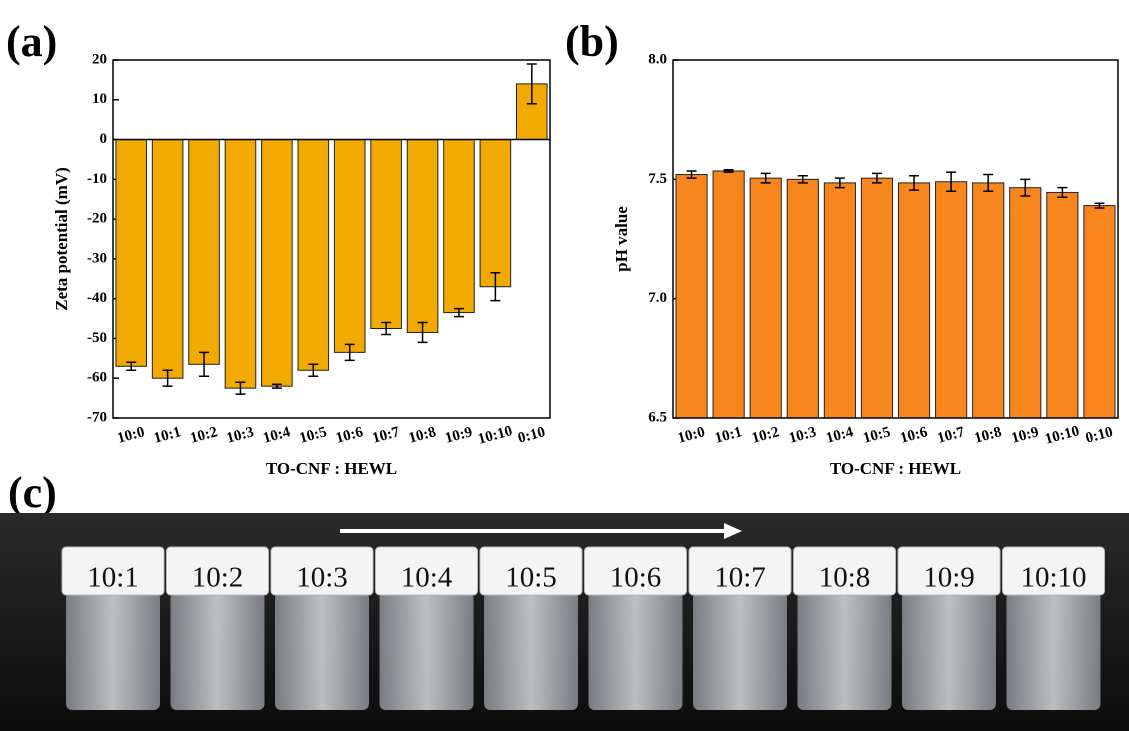 The image size is (1129, 731). I want to click on x-tick-label: 10:1, so click(728, 435).